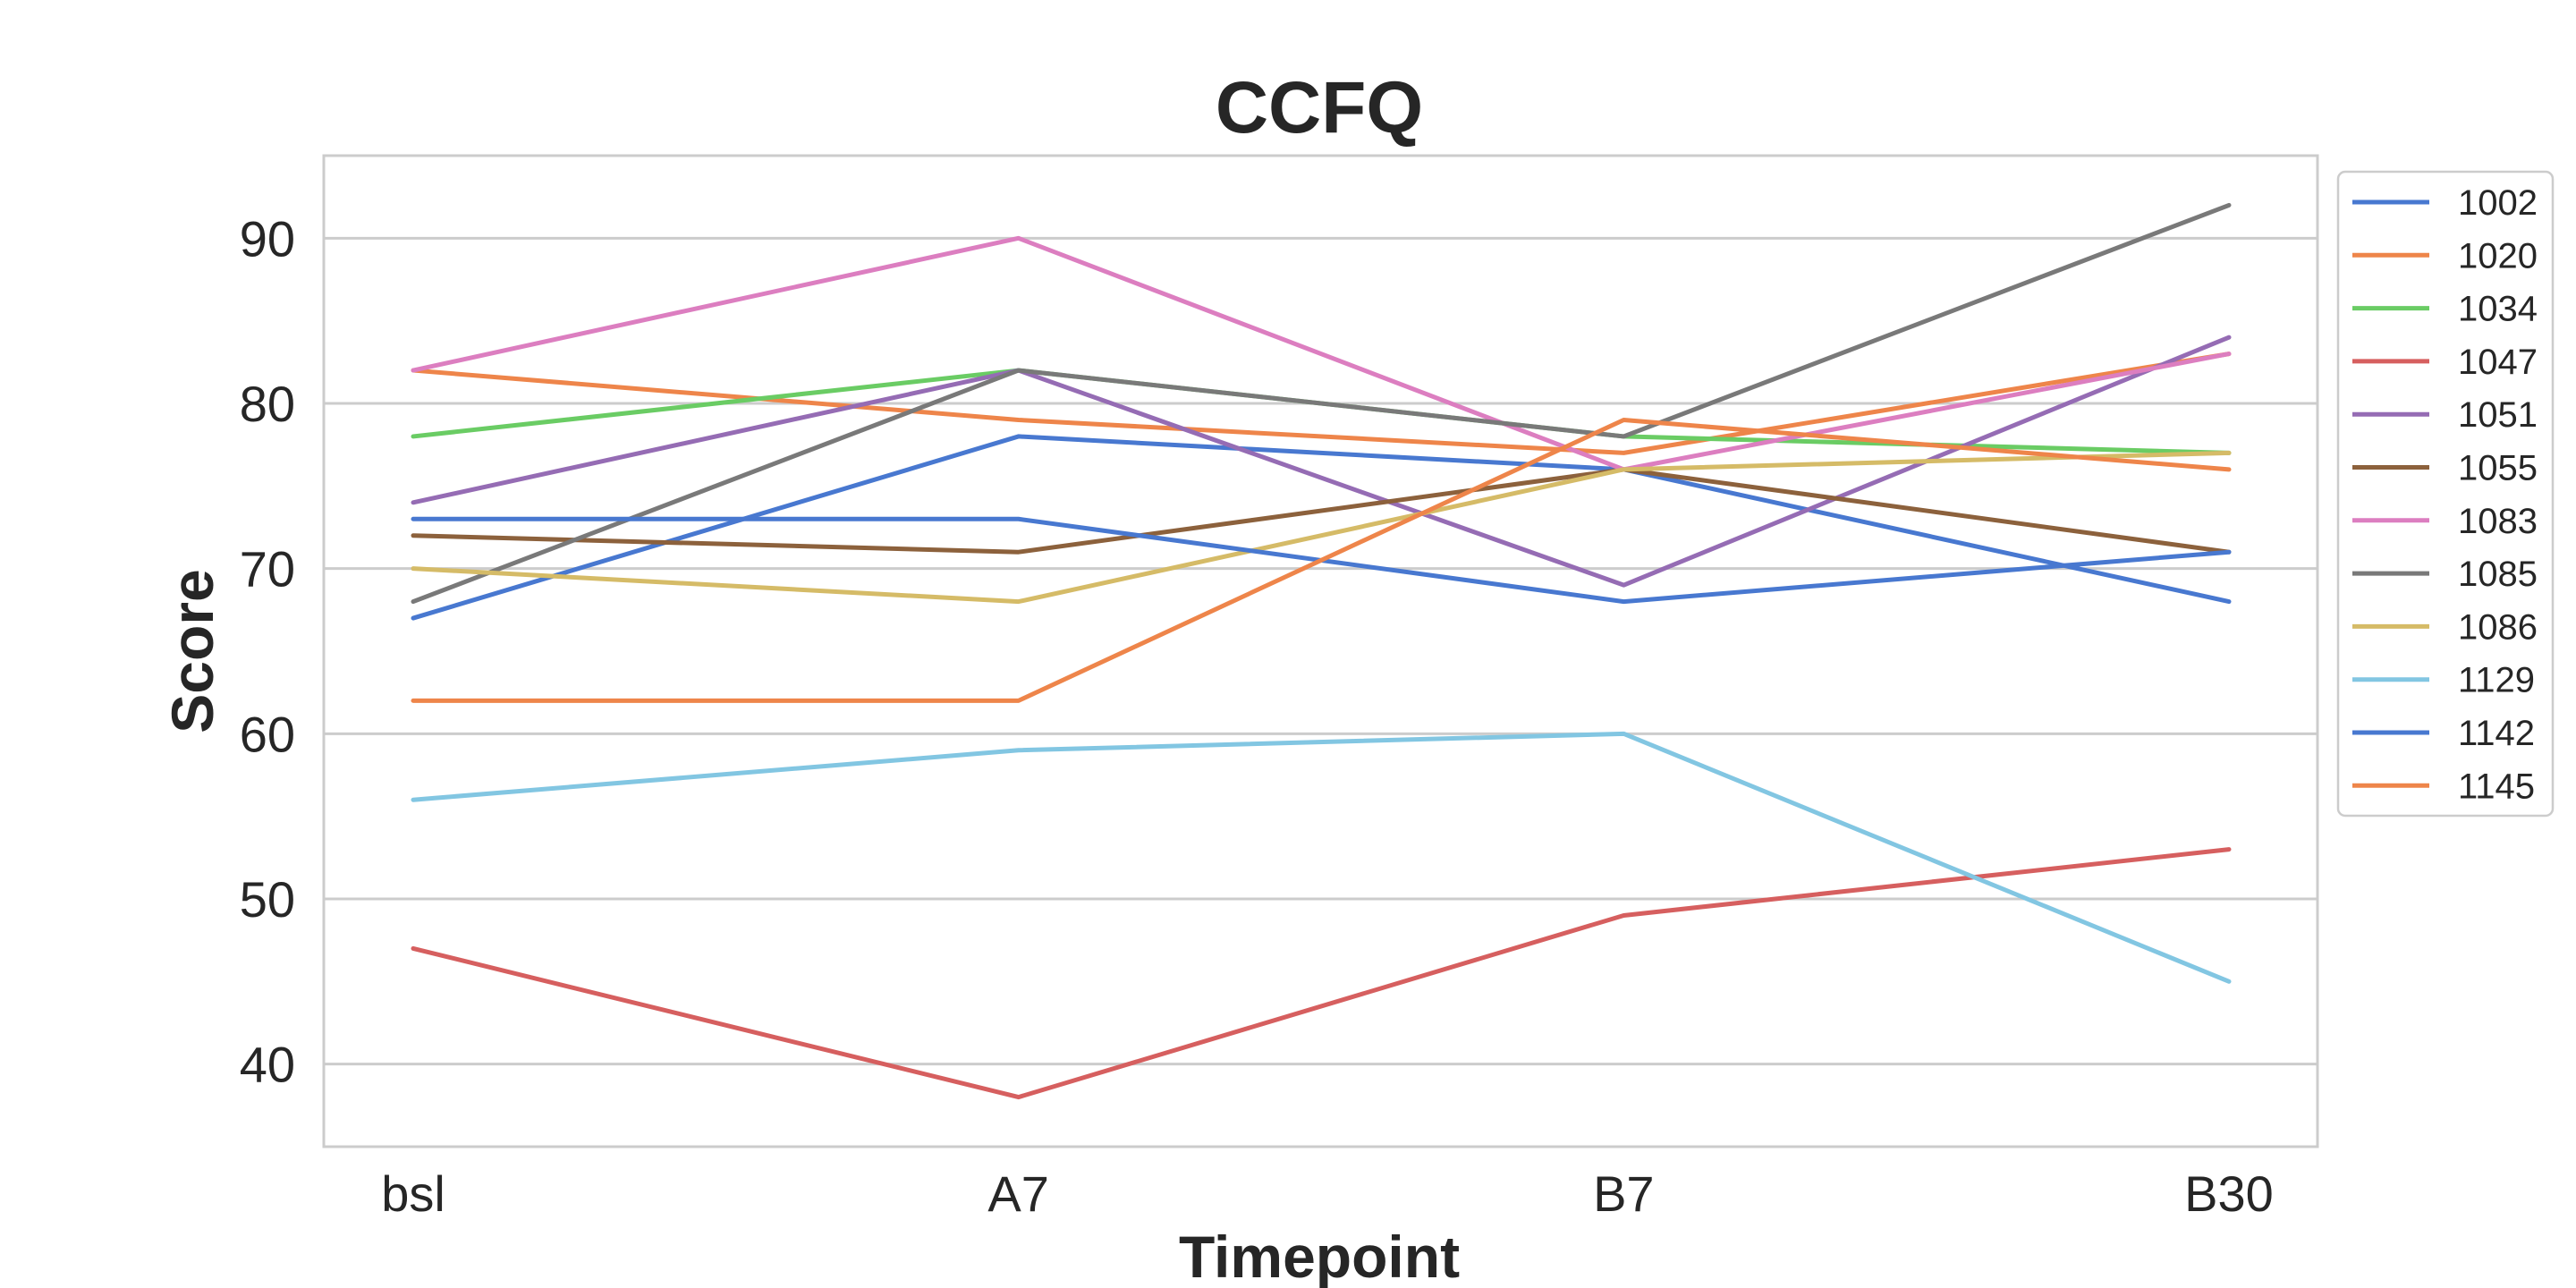 Image resolution: width=2576 pixels, height=1288 pixels. Describe the element at coordinates (2498, 468) in the screenshot. I see `legend-label-1055: 1055` at that location.